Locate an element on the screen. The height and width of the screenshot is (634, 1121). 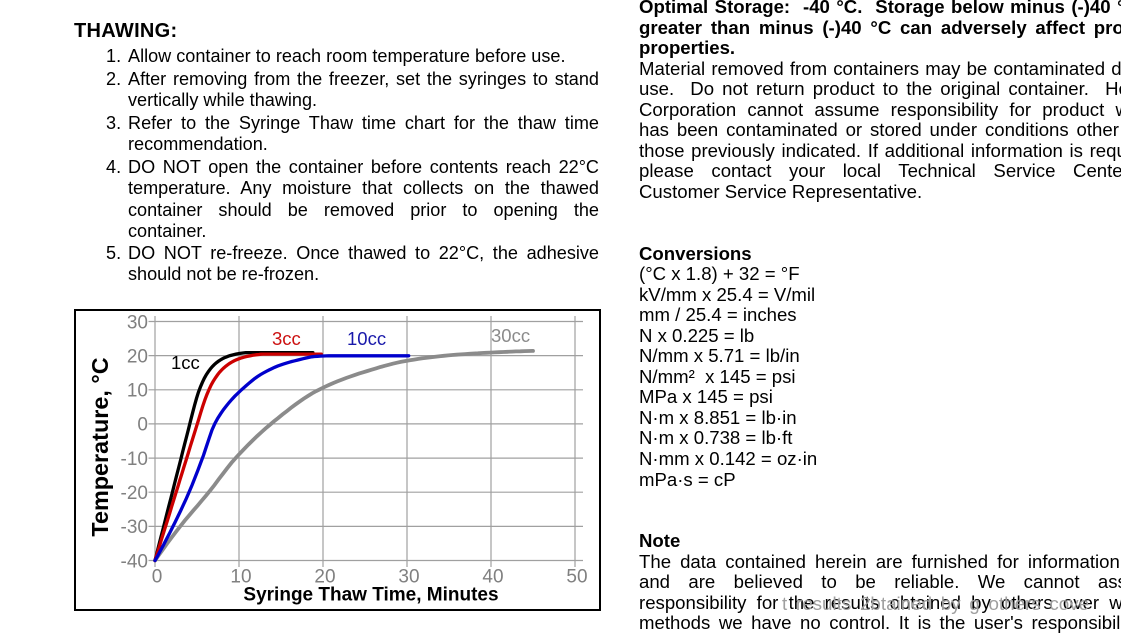
svg-text: -20 is located at coordinates (134, 493).